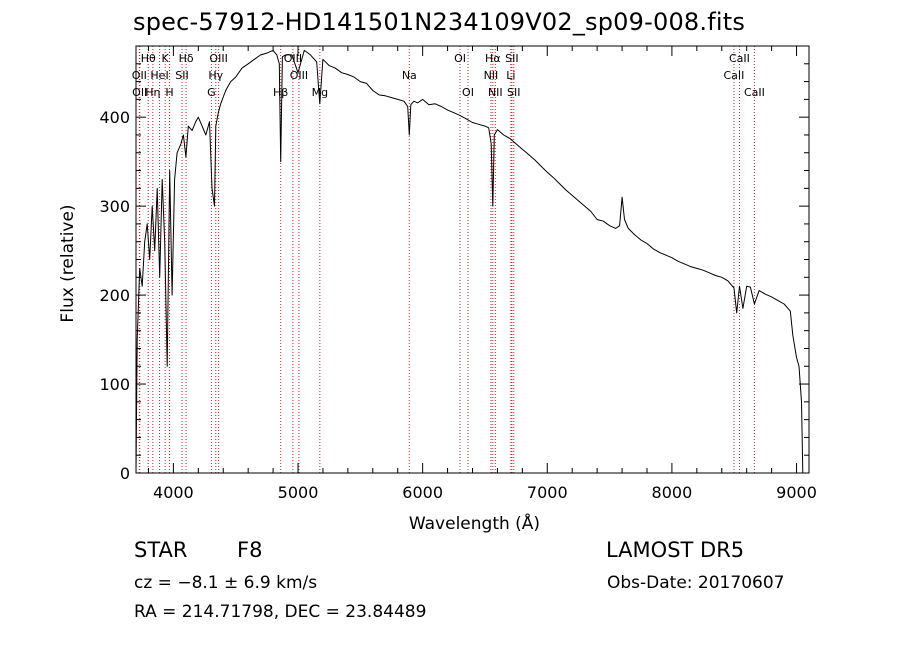  What do you see at coordinates (114, 117) in the screenshot?
I see `y-tick-label: 400` at bounding box center [114, 117].